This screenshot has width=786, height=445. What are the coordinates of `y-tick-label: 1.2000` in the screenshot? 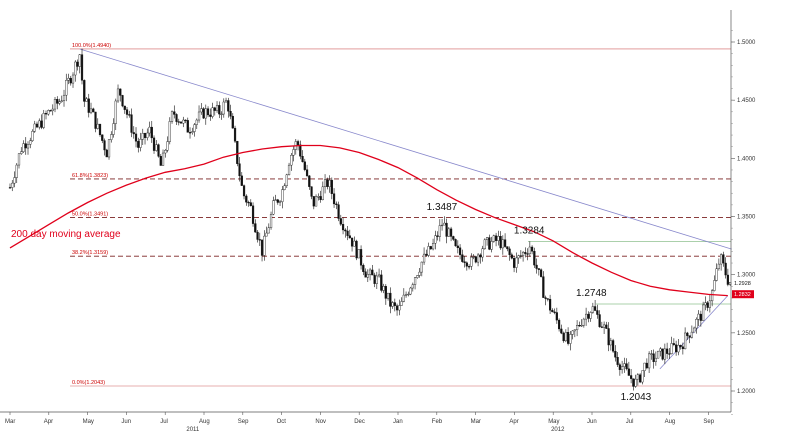 It's located at (746, 392).